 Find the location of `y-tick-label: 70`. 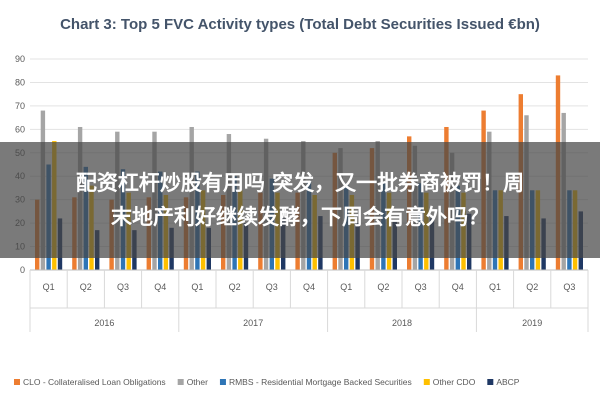

y-tick-label: 70 is located at coordinates (20, 106).